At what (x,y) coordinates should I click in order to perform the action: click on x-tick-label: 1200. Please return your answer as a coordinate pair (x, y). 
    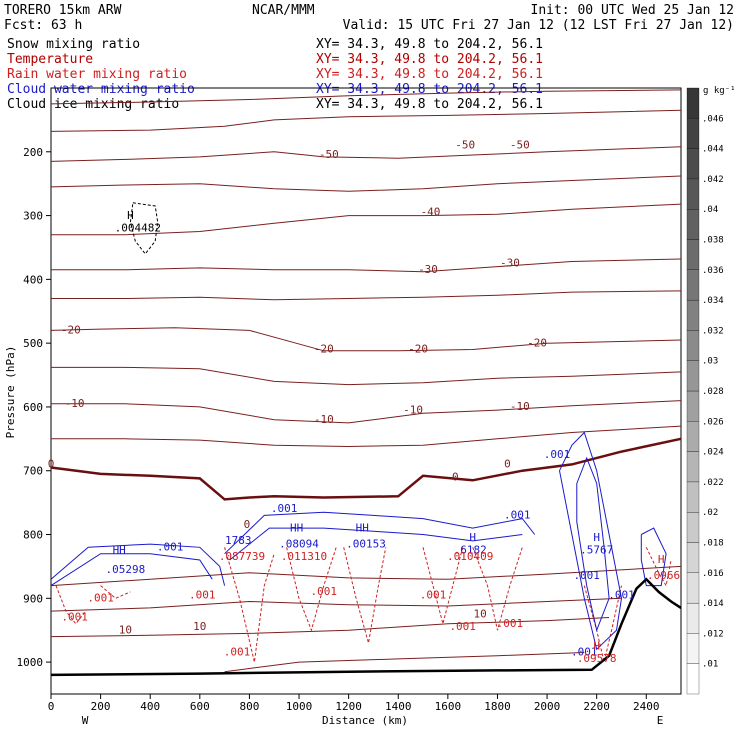
    Looking at the image, I should click on (348, 706).